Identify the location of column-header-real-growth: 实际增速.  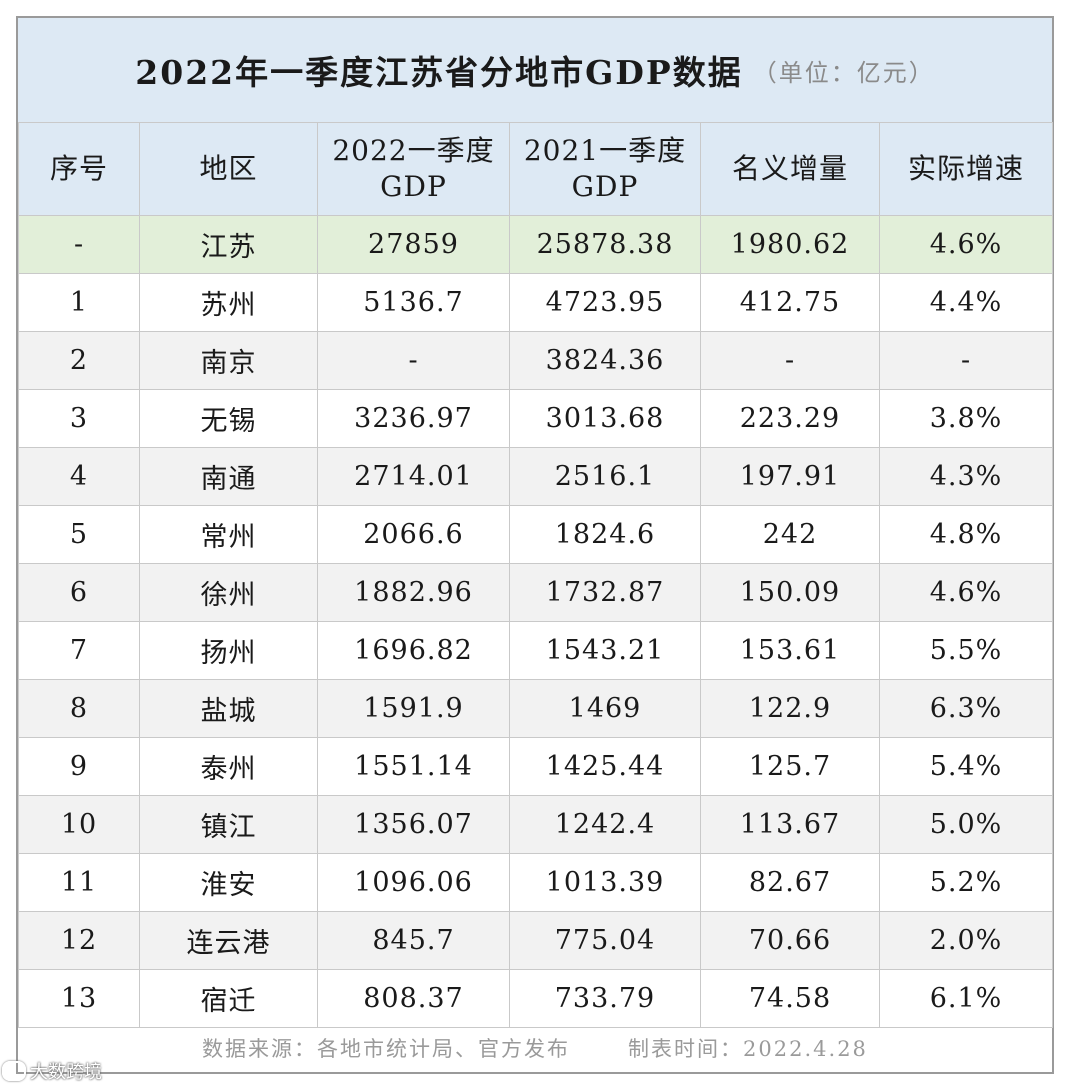
(966, 169).